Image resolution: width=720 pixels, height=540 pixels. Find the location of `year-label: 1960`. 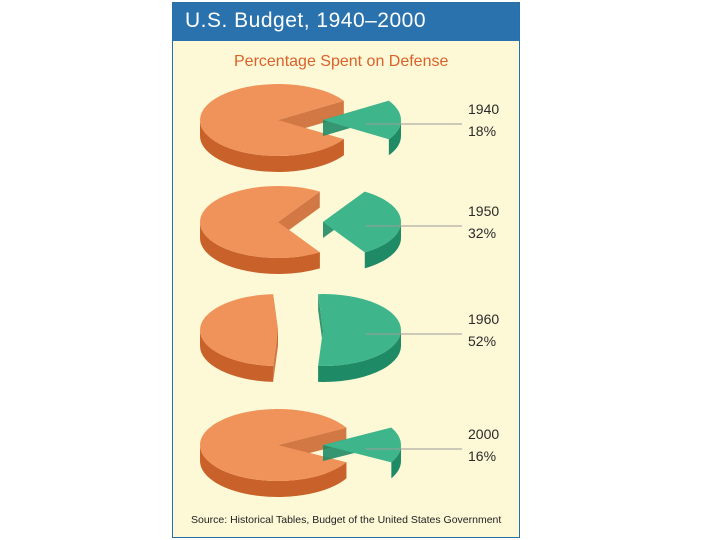

year-label: 1960 is located at coordinates (483, 319).